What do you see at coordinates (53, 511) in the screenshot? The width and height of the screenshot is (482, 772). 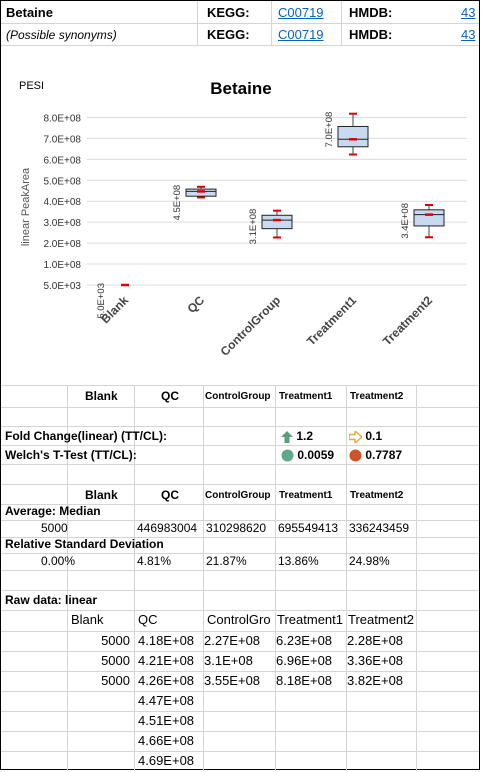 I see `average-label: Average: Median` at bounding box center [53, 511].